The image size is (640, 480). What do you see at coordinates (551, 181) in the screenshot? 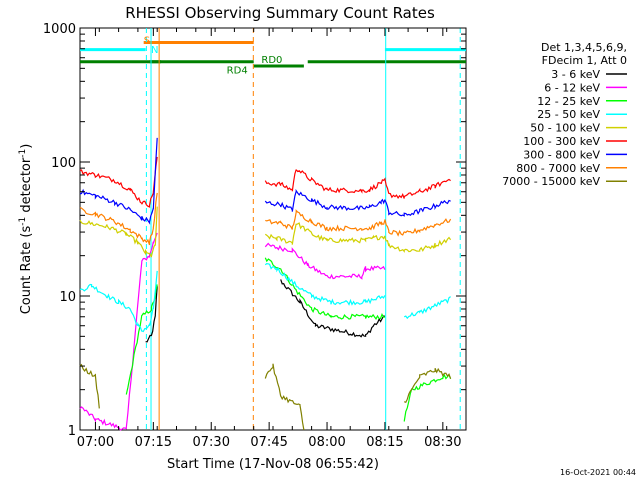
I see `legend-entry-label: 7000 - 15000 keV` at bounding box center [551, 181].